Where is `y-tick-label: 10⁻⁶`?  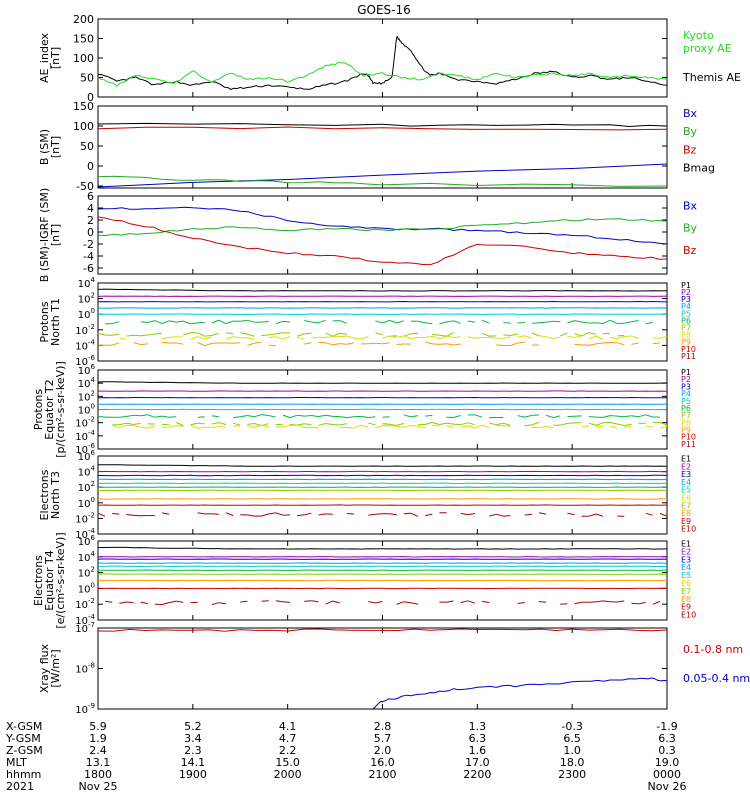 y-tick-label: 10⁻⁶ is located at coordinates (85, 361).